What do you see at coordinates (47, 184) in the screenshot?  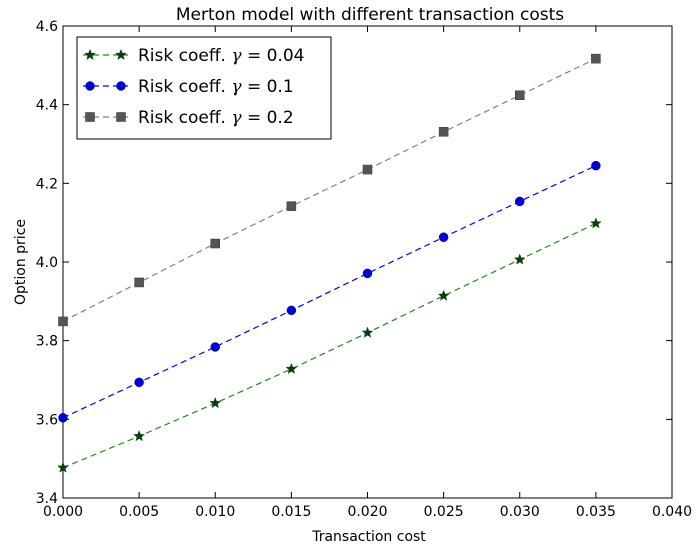 I see `y-tick-label: 4.2` at bounding box center [47, 184].